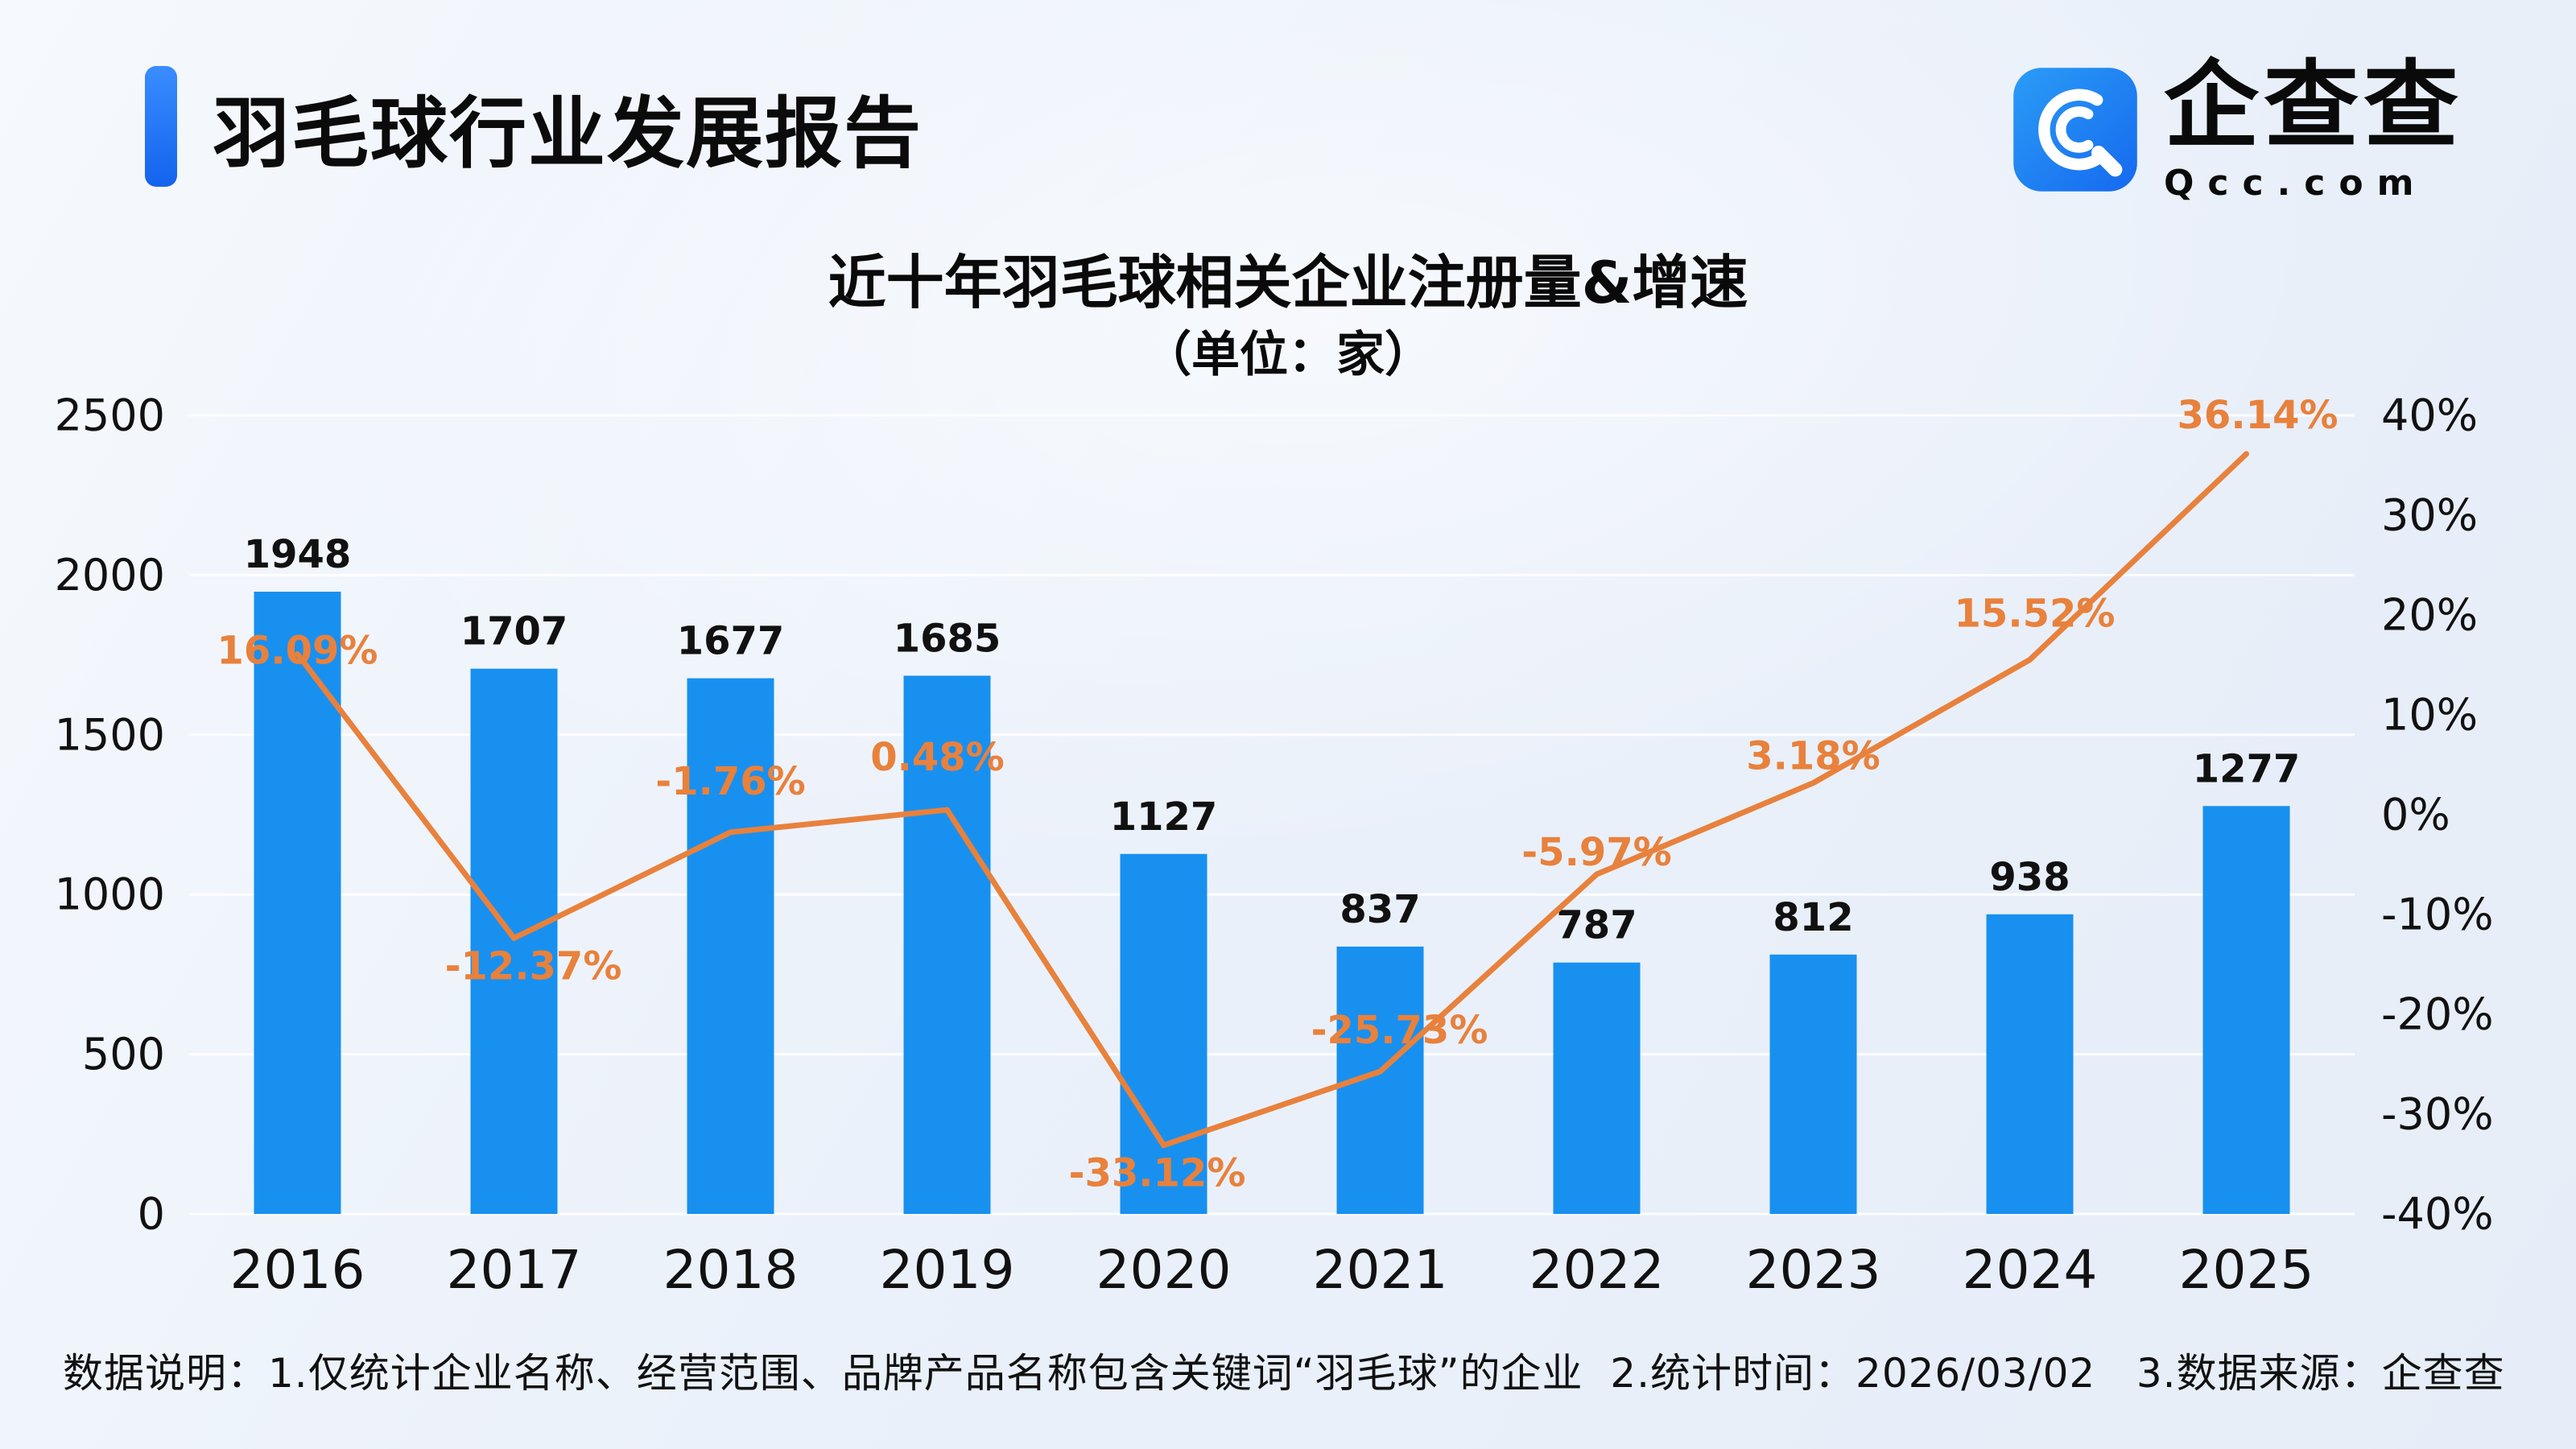  What do you see at coordinates (1399, 1030) in the screenshot?
I see `svg-text: -25.73%` at bounding box center [1399, 1030].